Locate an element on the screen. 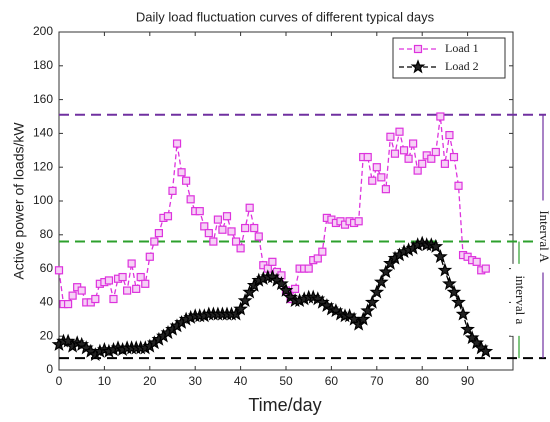 This screenshot has width=550, height=422. x-tick-label: 50 is located at coordinates (286, 381).